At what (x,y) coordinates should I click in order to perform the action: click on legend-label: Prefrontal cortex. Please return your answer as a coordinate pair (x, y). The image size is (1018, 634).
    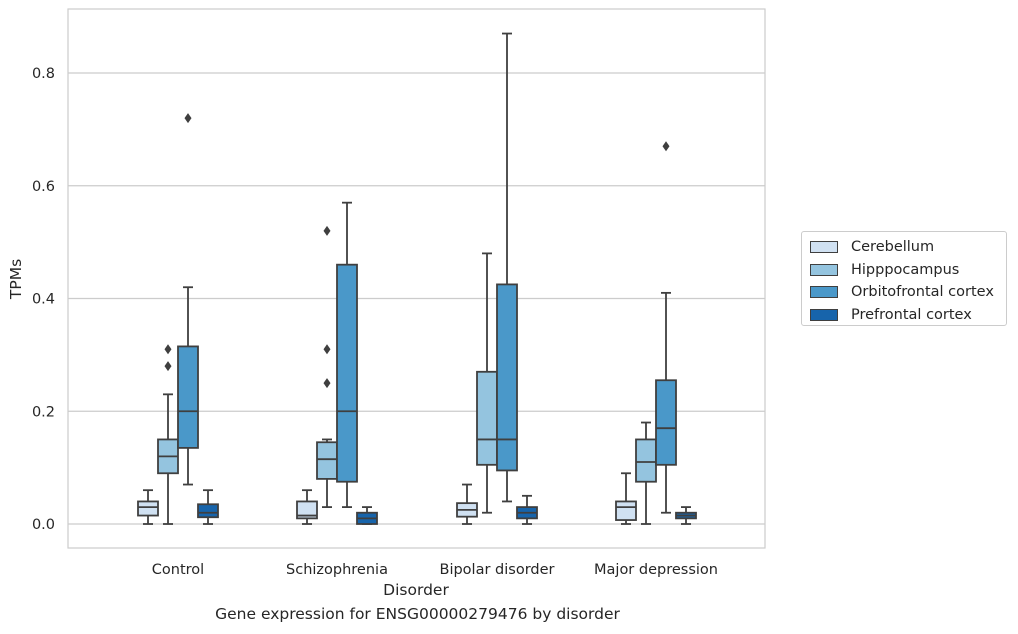
    Looking at the image, I should click on (911, 314).